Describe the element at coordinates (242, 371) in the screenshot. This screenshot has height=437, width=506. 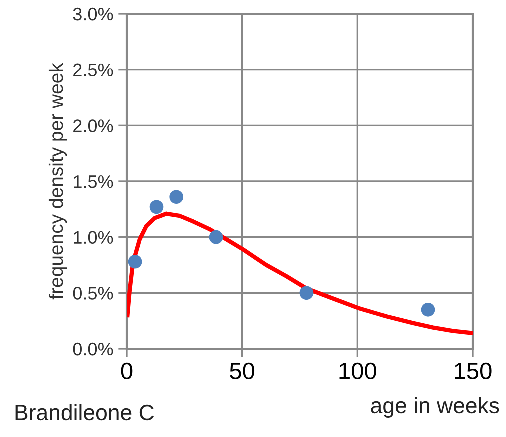
I see `x-tick-label: 50` at that location.